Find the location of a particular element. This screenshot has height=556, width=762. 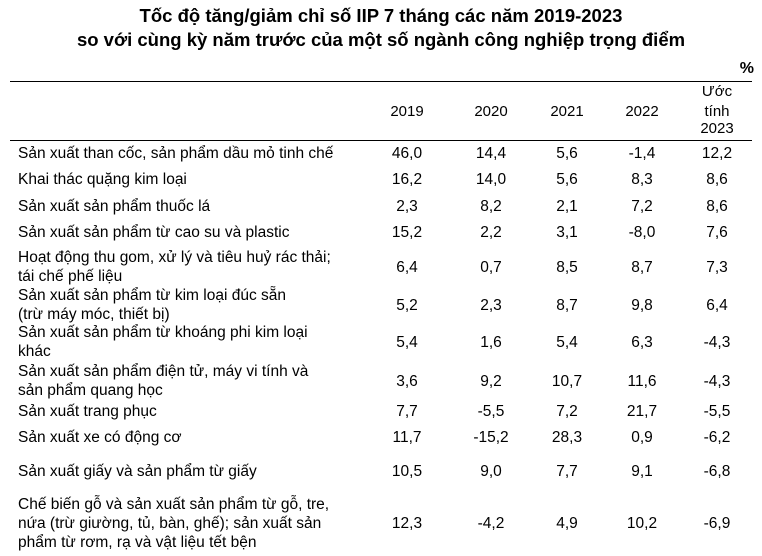

column-header-estimate-line-3: 2023 is located at coordinates (717, 128).